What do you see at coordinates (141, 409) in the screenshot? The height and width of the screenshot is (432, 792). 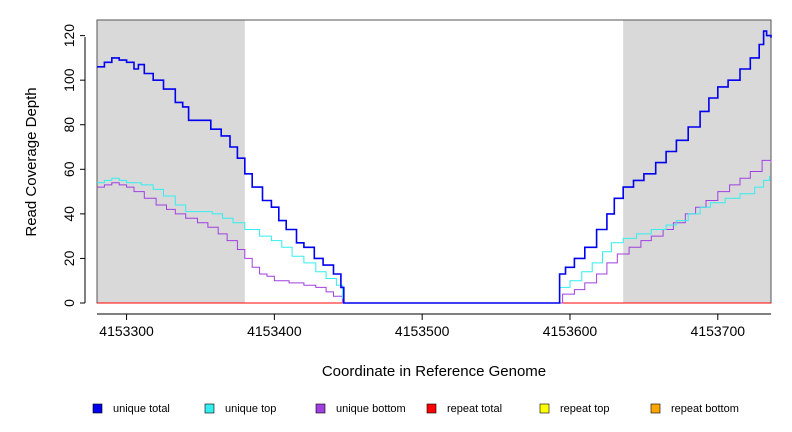 I see `legend-label: unique total` at bounding box center [141, 409].